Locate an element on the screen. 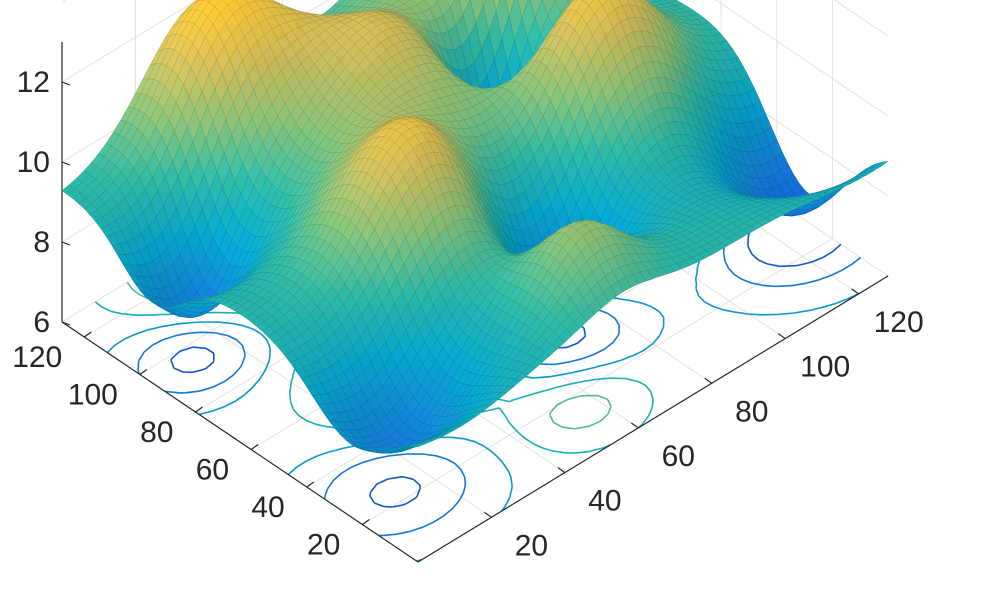 The image size is (982, 592). y-tick-label: 40 is located at coordinates (267, 507).